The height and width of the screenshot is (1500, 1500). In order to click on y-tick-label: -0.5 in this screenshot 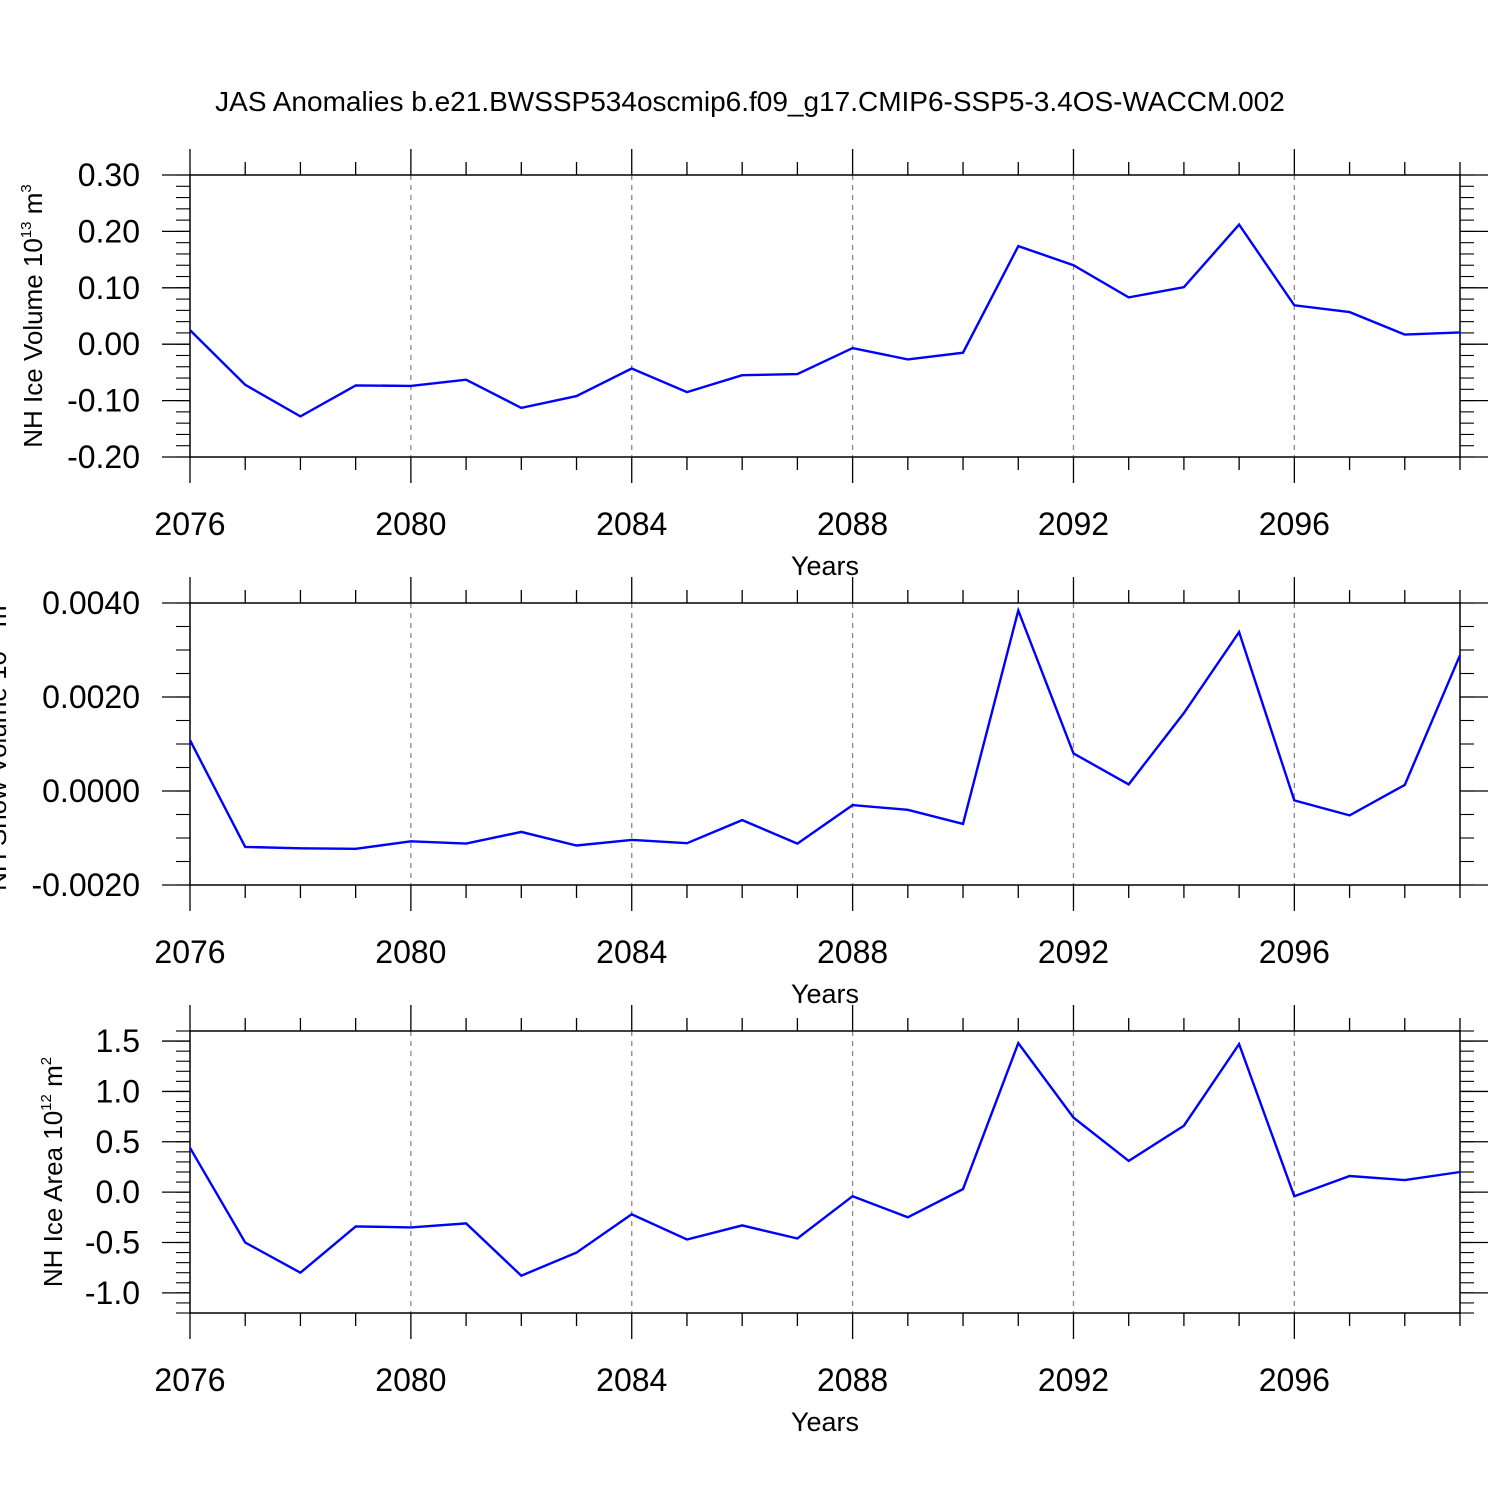, I will do `click(112, 1243)`.